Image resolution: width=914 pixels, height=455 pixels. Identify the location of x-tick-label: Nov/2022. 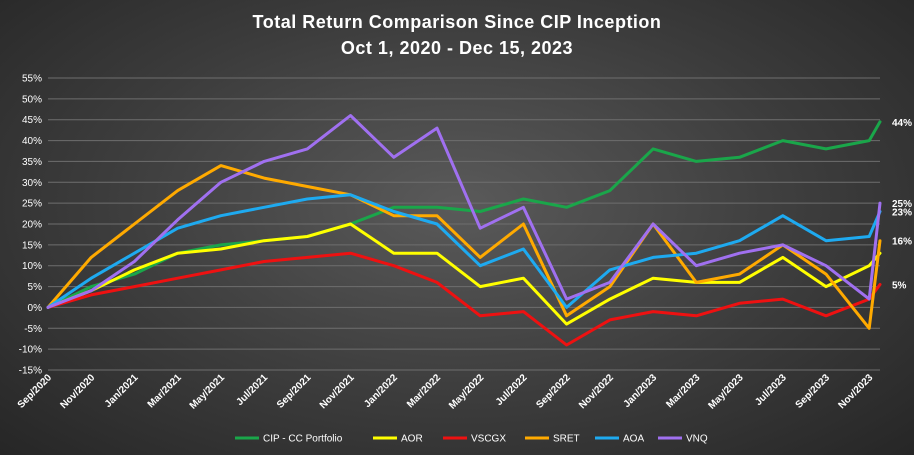
(596, 391).